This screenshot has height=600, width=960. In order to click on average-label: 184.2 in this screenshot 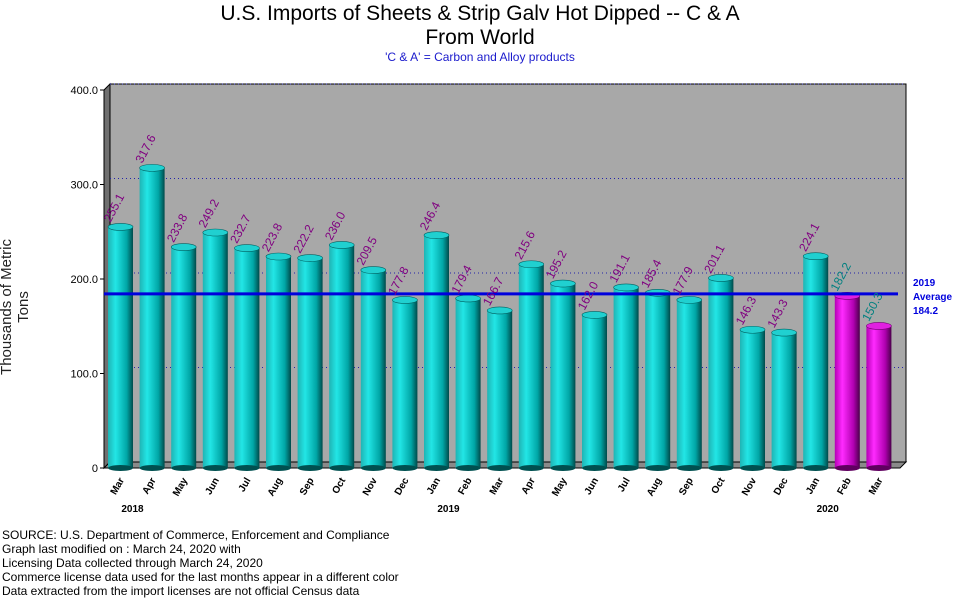, I will do `click(925, 311)`.